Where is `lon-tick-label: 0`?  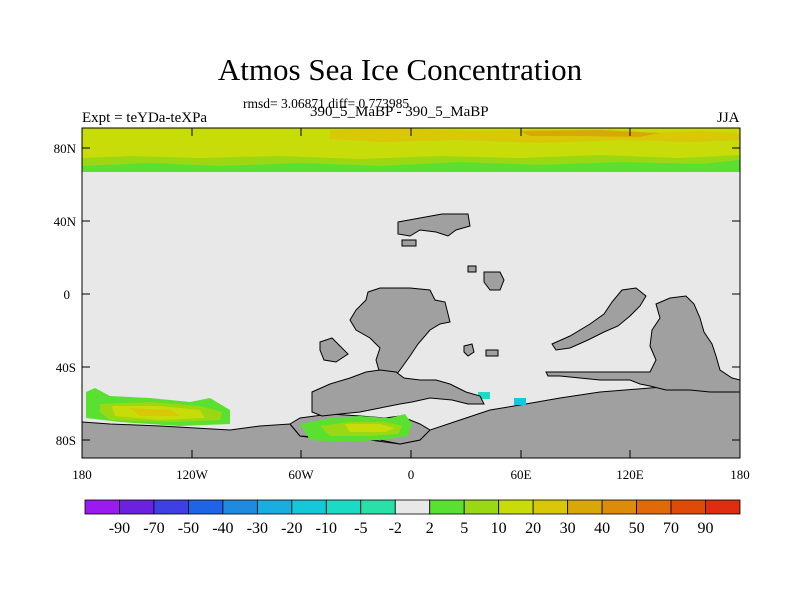 lon-tick-label: 0 is located at coordinates (411, 474).